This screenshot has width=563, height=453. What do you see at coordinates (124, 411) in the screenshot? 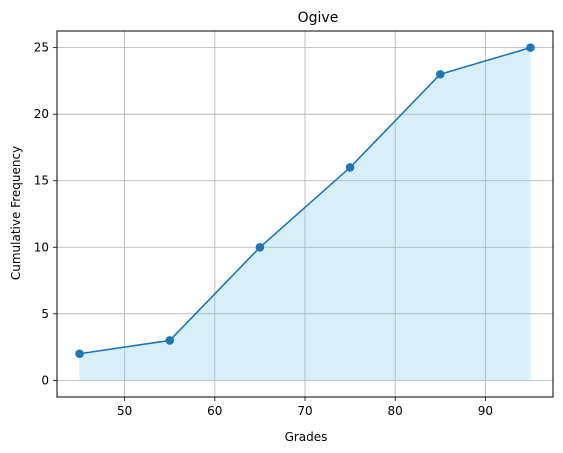
I see `x-tick-label: 50` at bounding box center [124, 411].